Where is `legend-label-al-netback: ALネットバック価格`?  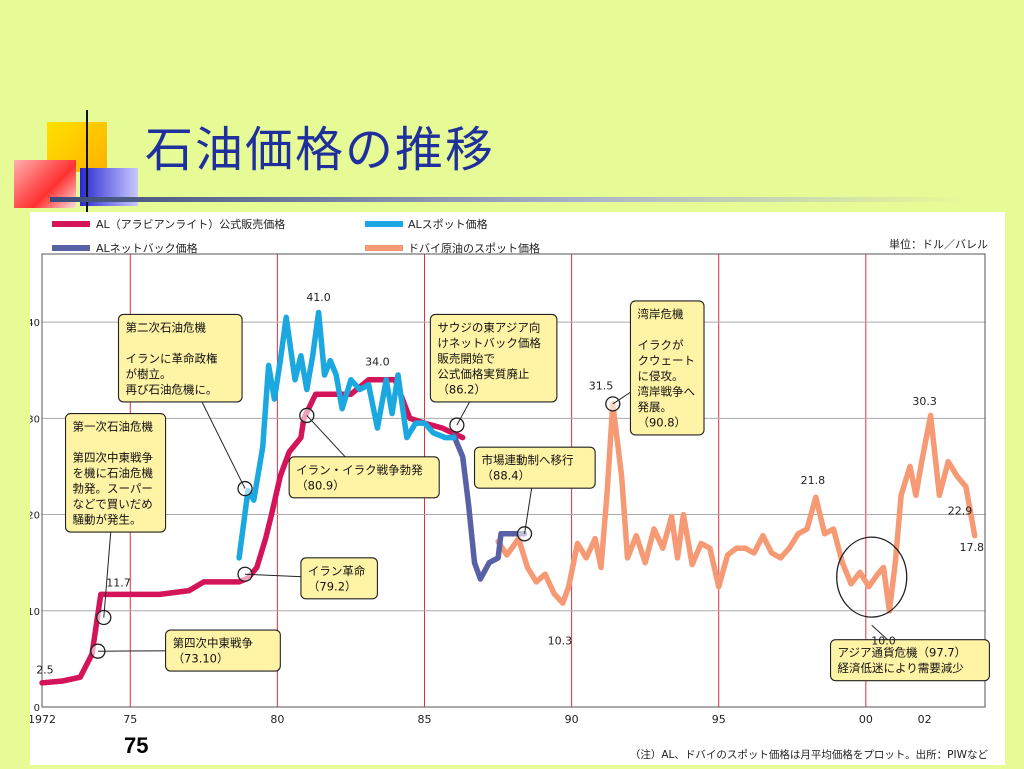 legend-label-al-netback: ALネットバック価格 is located at coordinates (147, 248).